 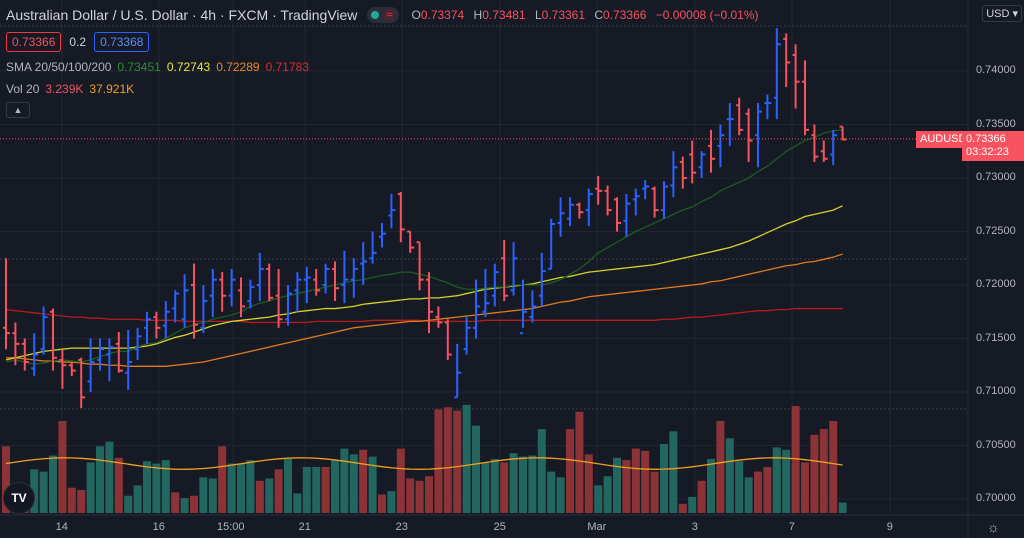 What do you see at coordinates (34, 42) in the screenshot?
I see `sell-button: 0.73366` at bounding box center [34, 42].